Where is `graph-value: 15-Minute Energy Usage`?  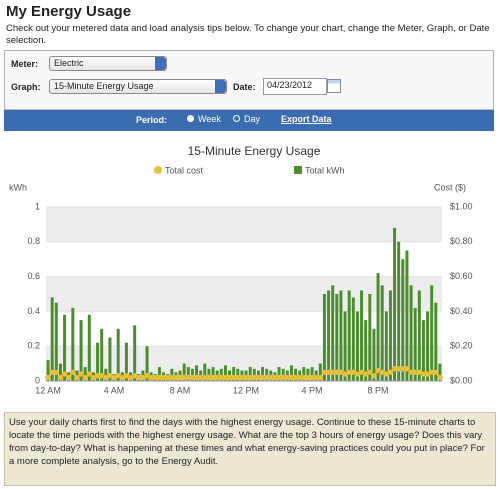
graph-value: 15-Minute Energy Usage is located at coordinates (104, 86).